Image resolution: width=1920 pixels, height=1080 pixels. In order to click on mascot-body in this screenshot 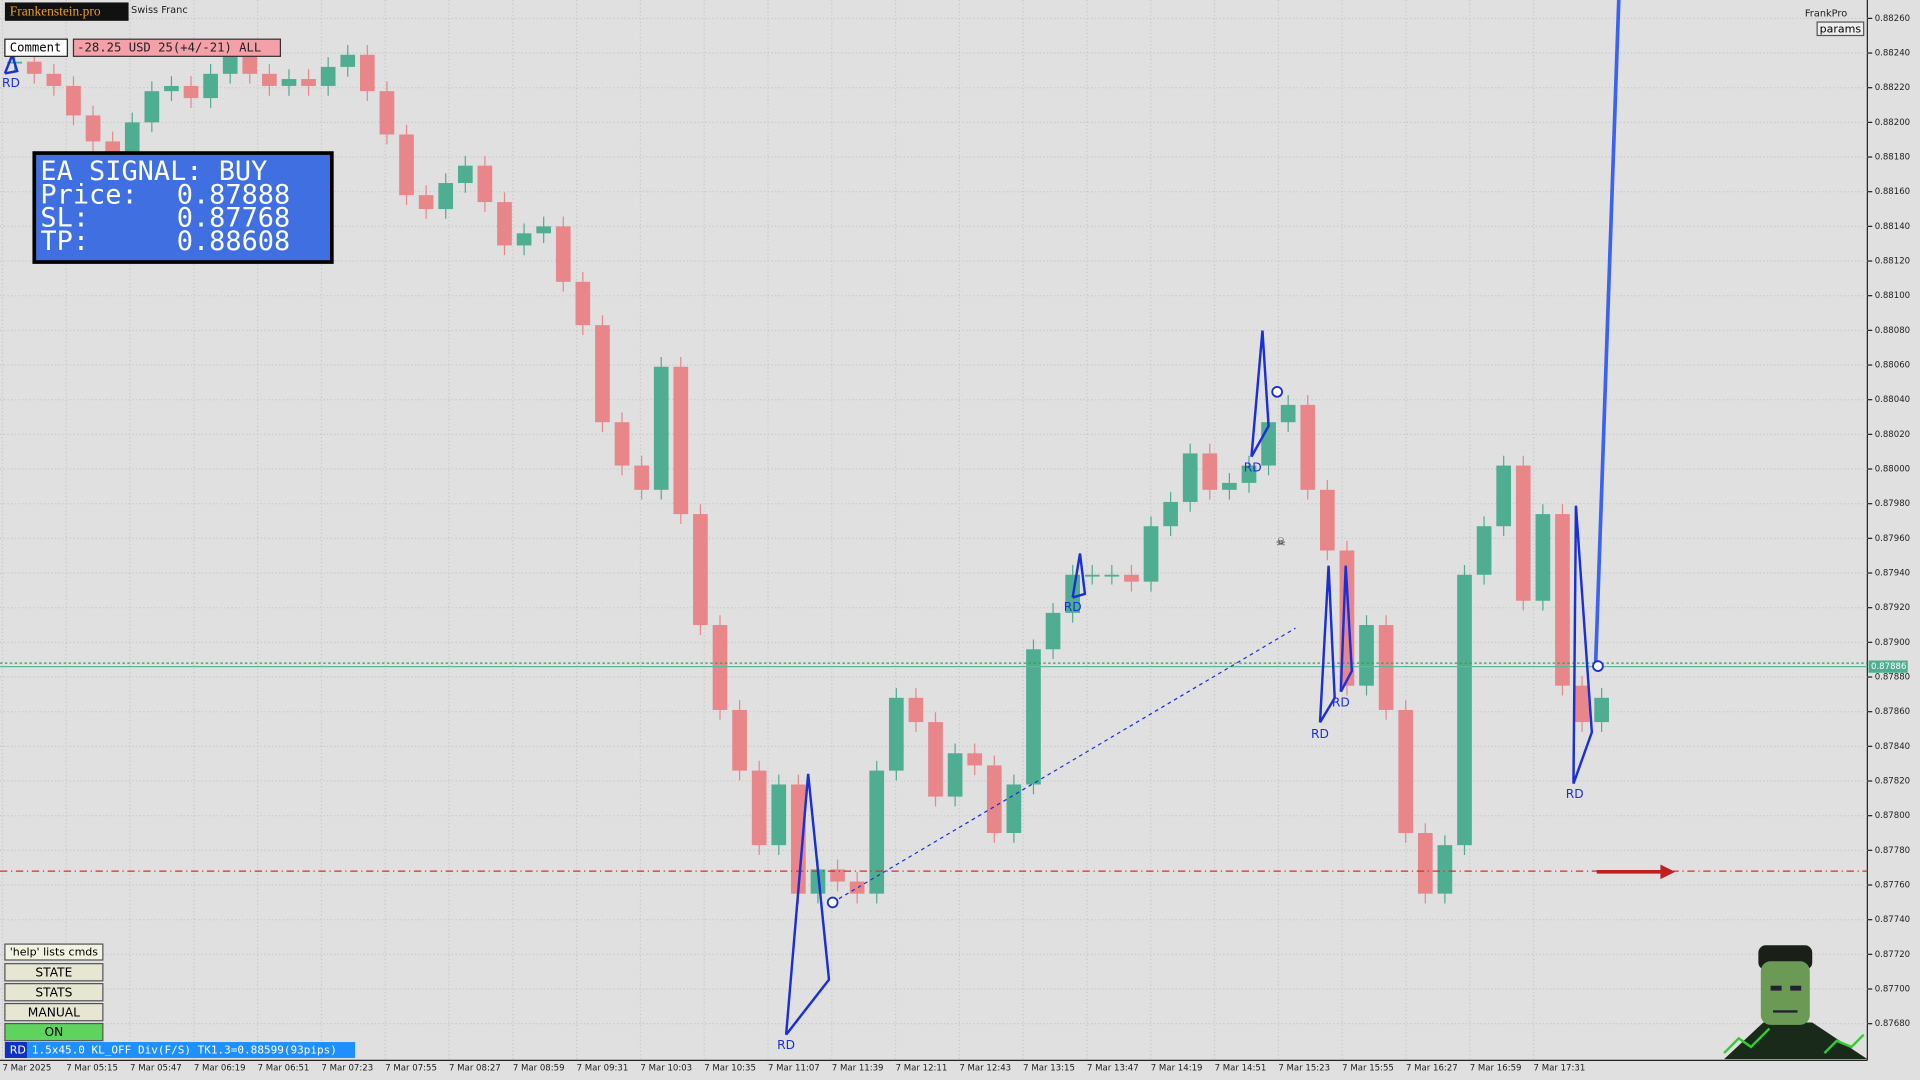, I will do `click(1796, 1041)`.